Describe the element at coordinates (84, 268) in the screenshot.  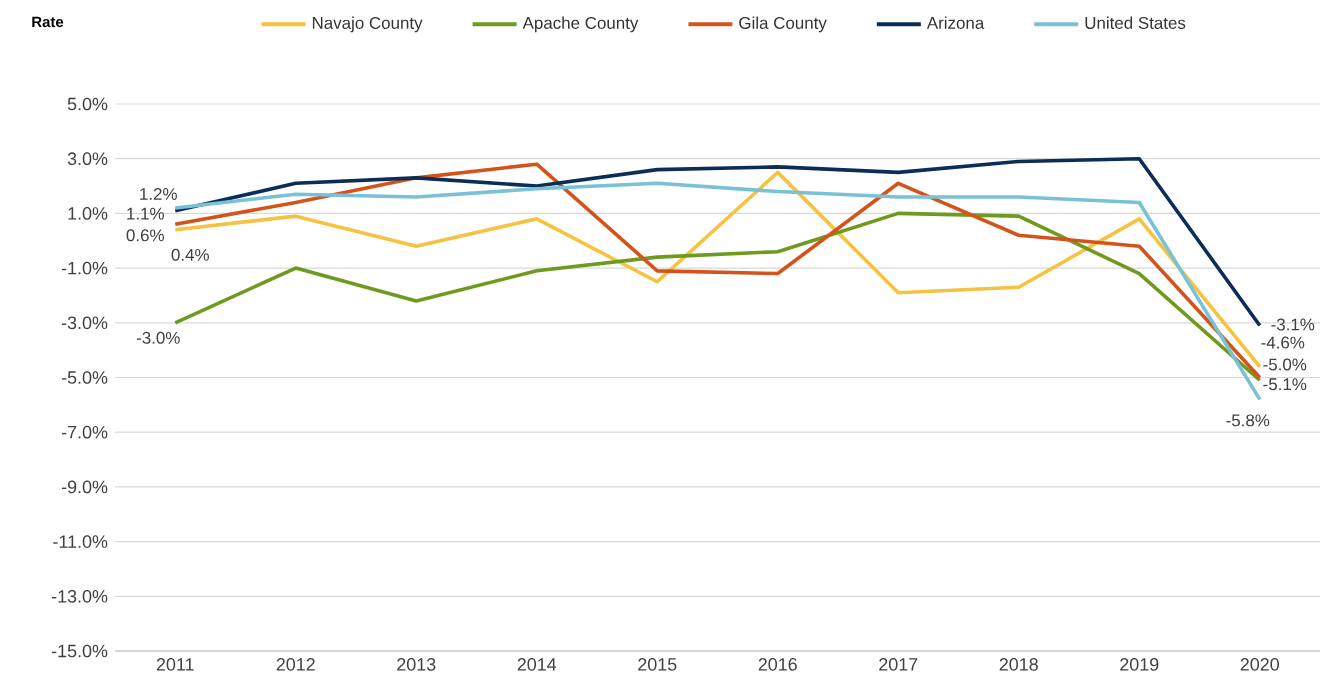
I see `y-tick-label: -1.0%` at that location.